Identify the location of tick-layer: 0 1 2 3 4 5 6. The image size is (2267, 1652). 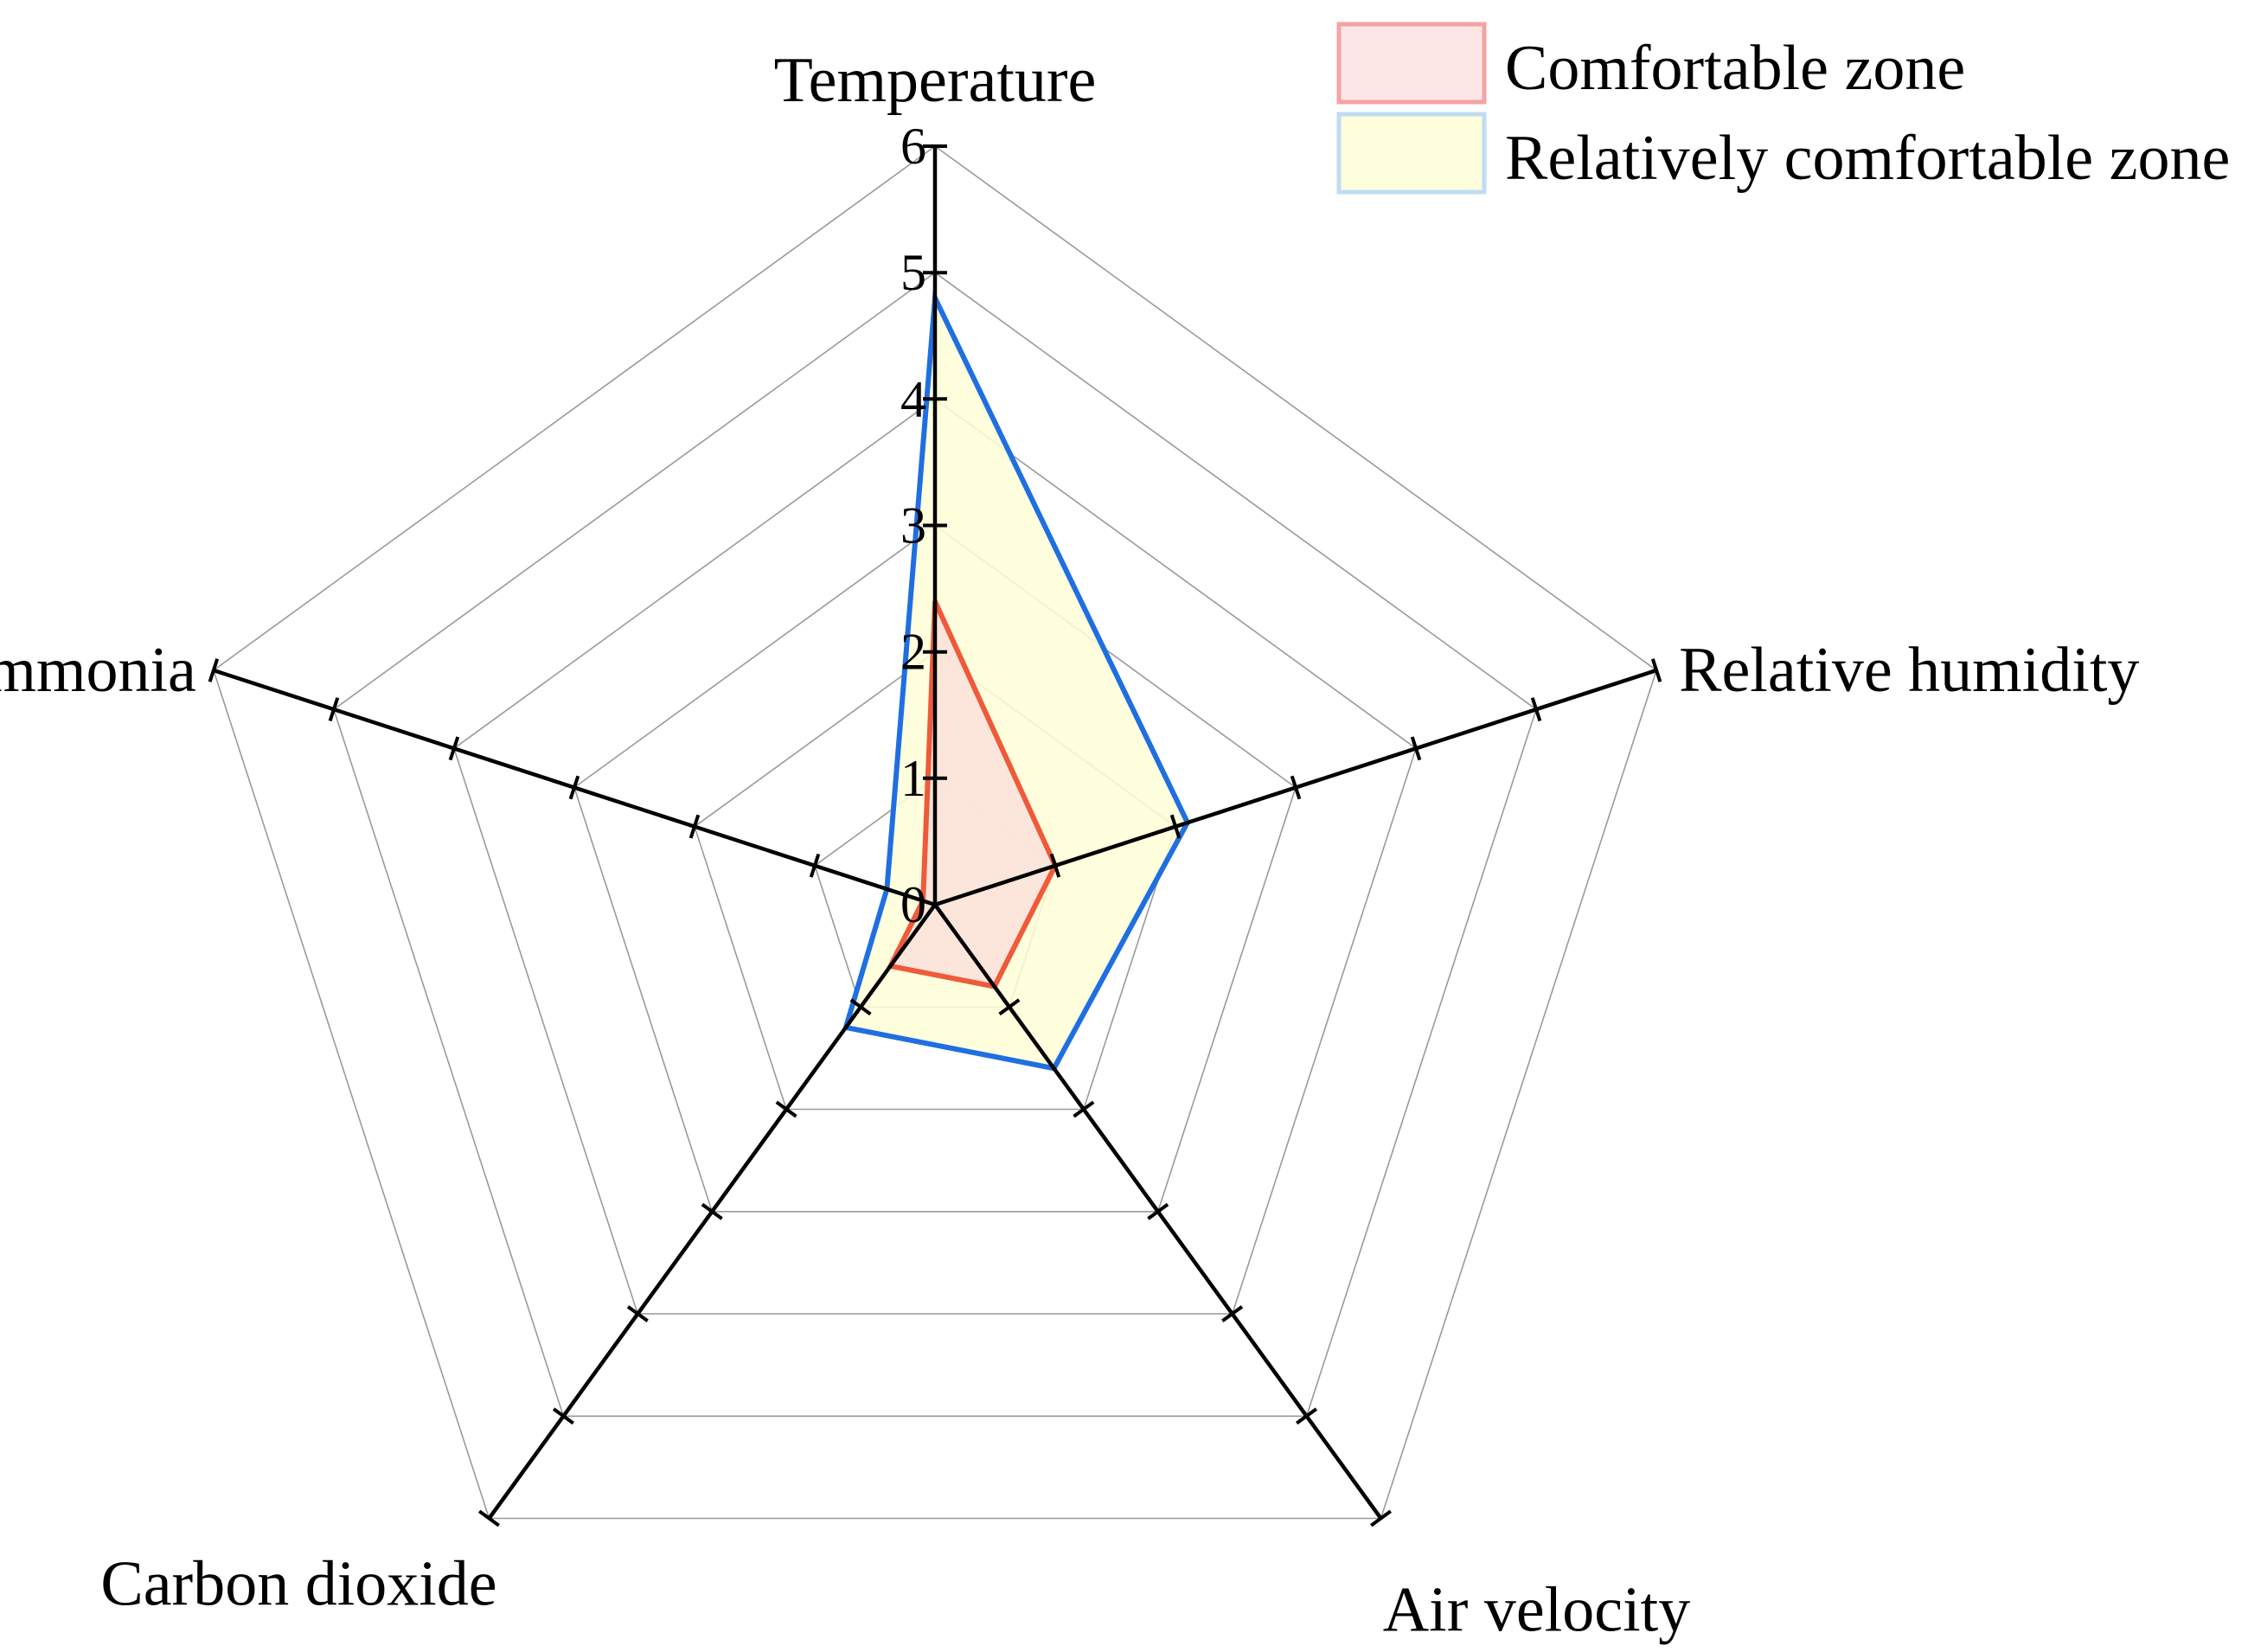
(913, 525).